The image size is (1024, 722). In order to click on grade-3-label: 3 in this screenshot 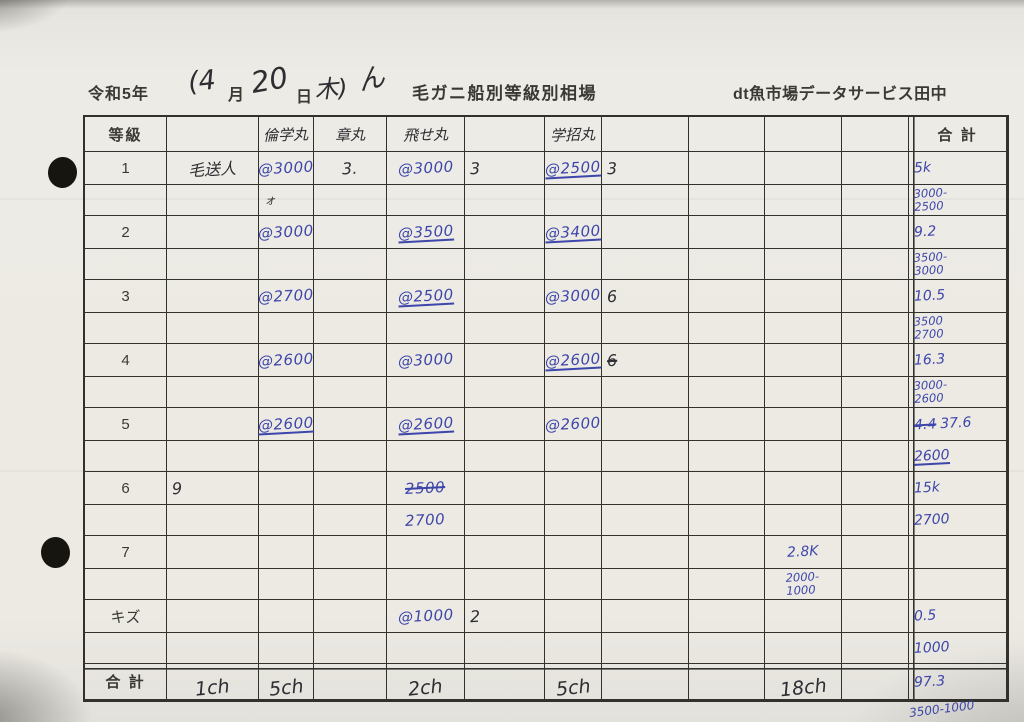, I will do `click(126, 296)`.